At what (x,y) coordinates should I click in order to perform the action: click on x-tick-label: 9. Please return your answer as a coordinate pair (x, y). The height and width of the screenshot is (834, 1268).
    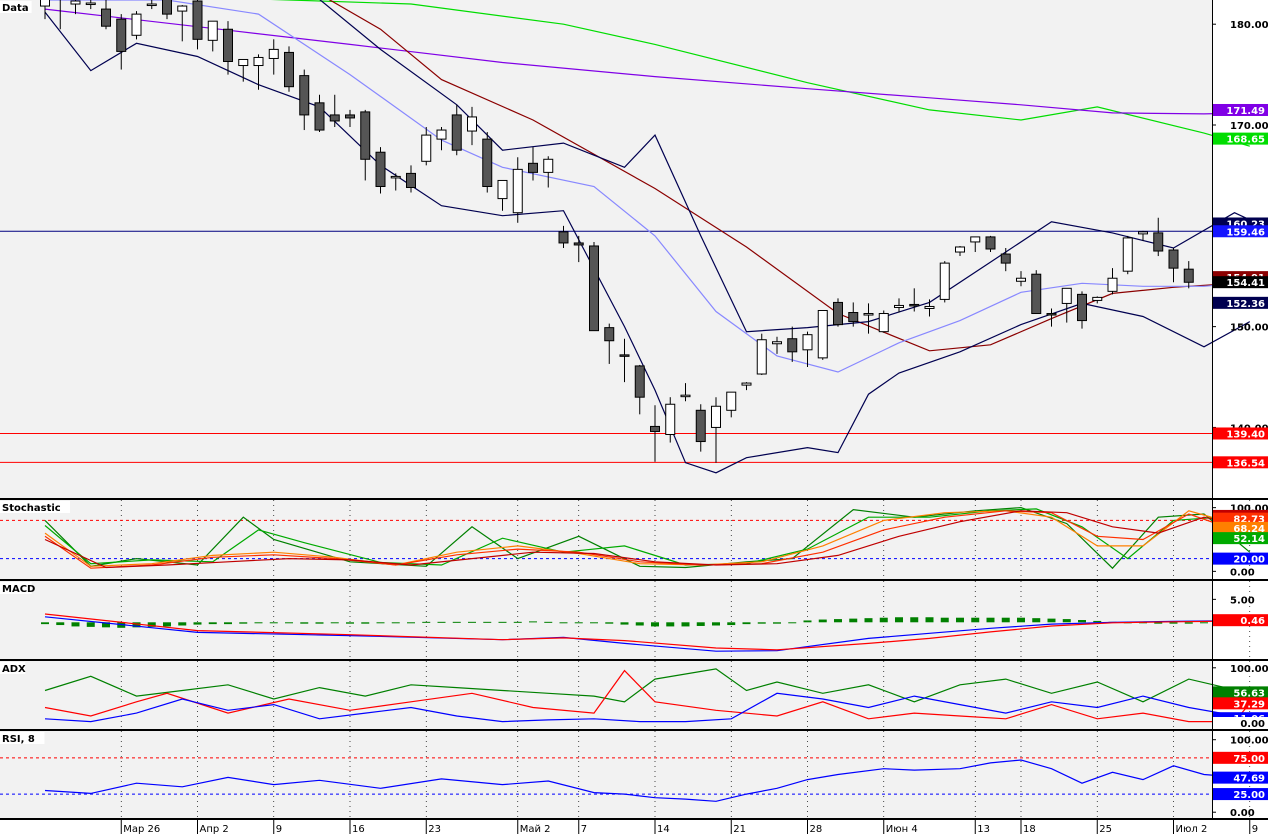
    Looking at the image, I should click on (1255, 829).